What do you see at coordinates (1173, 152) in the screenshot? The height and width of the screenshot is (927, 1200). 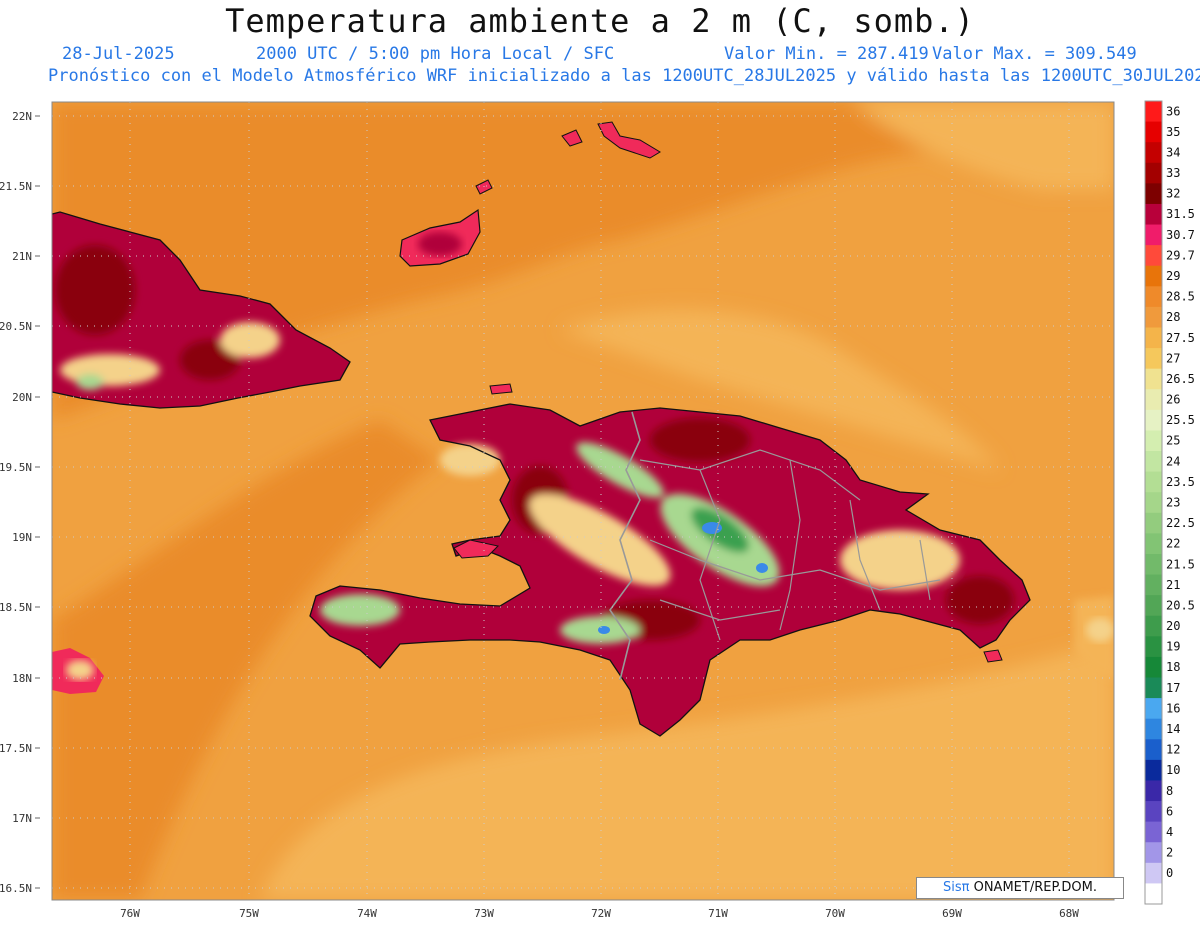 I see `colorbar-level-label: 34` at bounding box center [1173, 152].